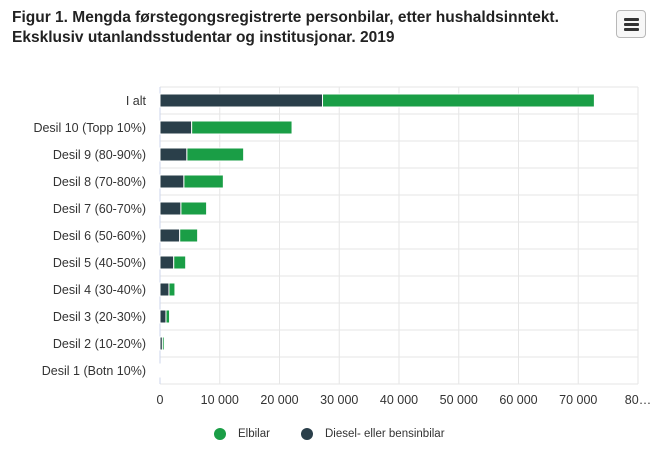  What do you see at coordinates (279, 400) in the screenshot?
I see `x-tick-label: 20 000` at bounding box center [279, 400].